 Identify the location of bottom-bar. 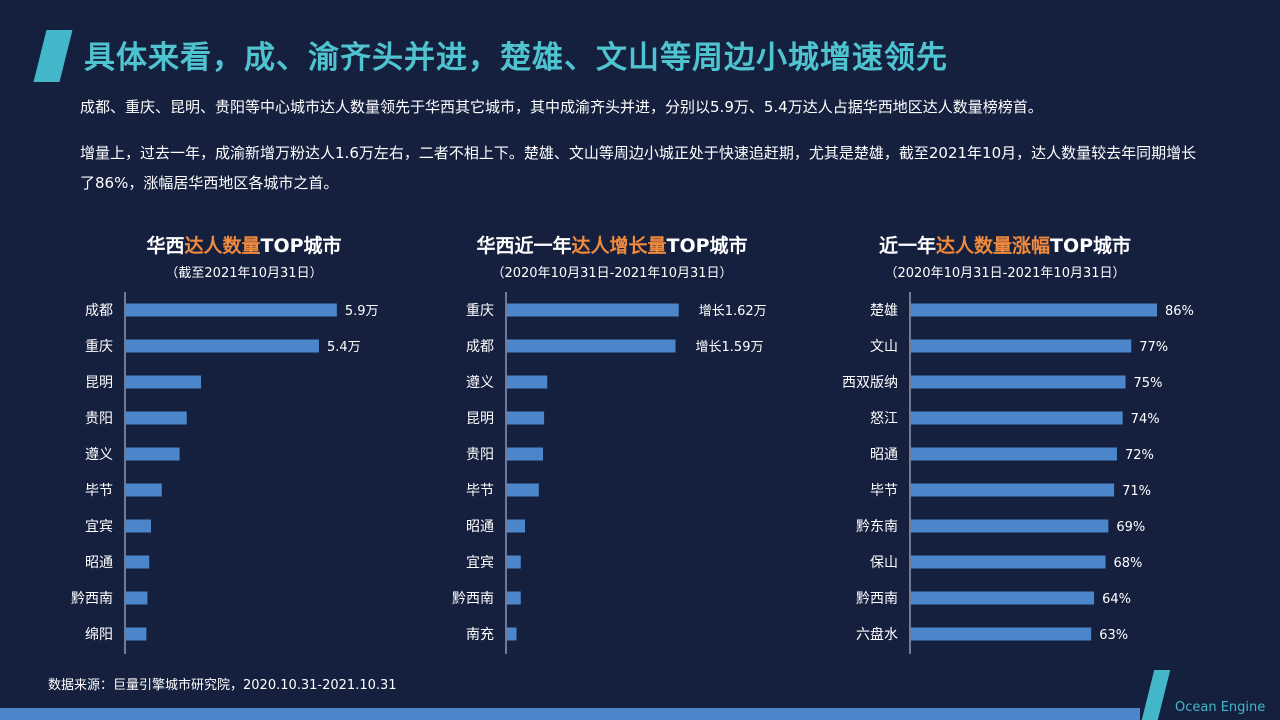
(570, 714).